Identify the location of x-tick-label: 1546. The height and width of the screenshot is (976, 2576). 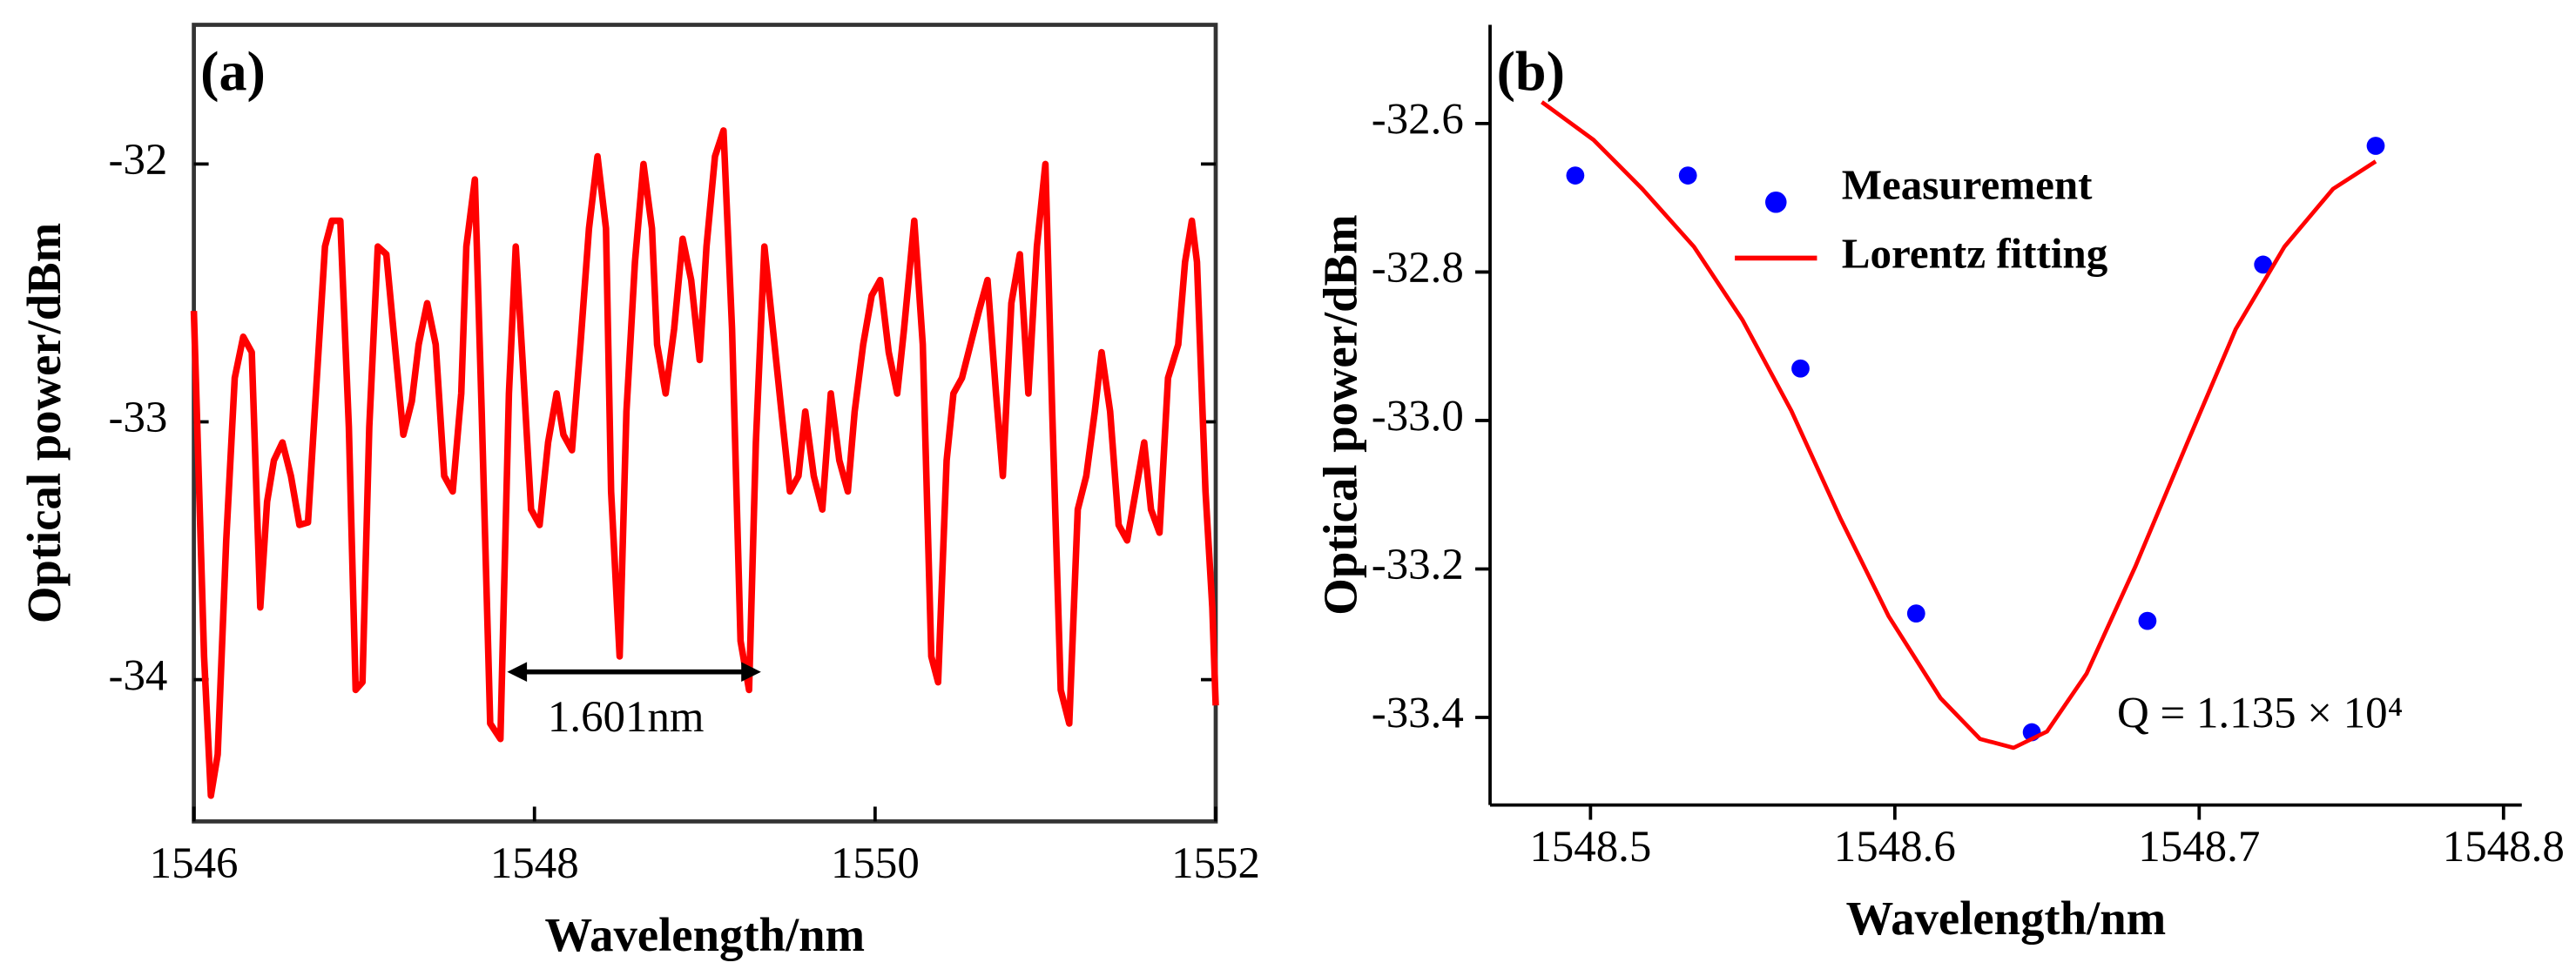
(195, 863).